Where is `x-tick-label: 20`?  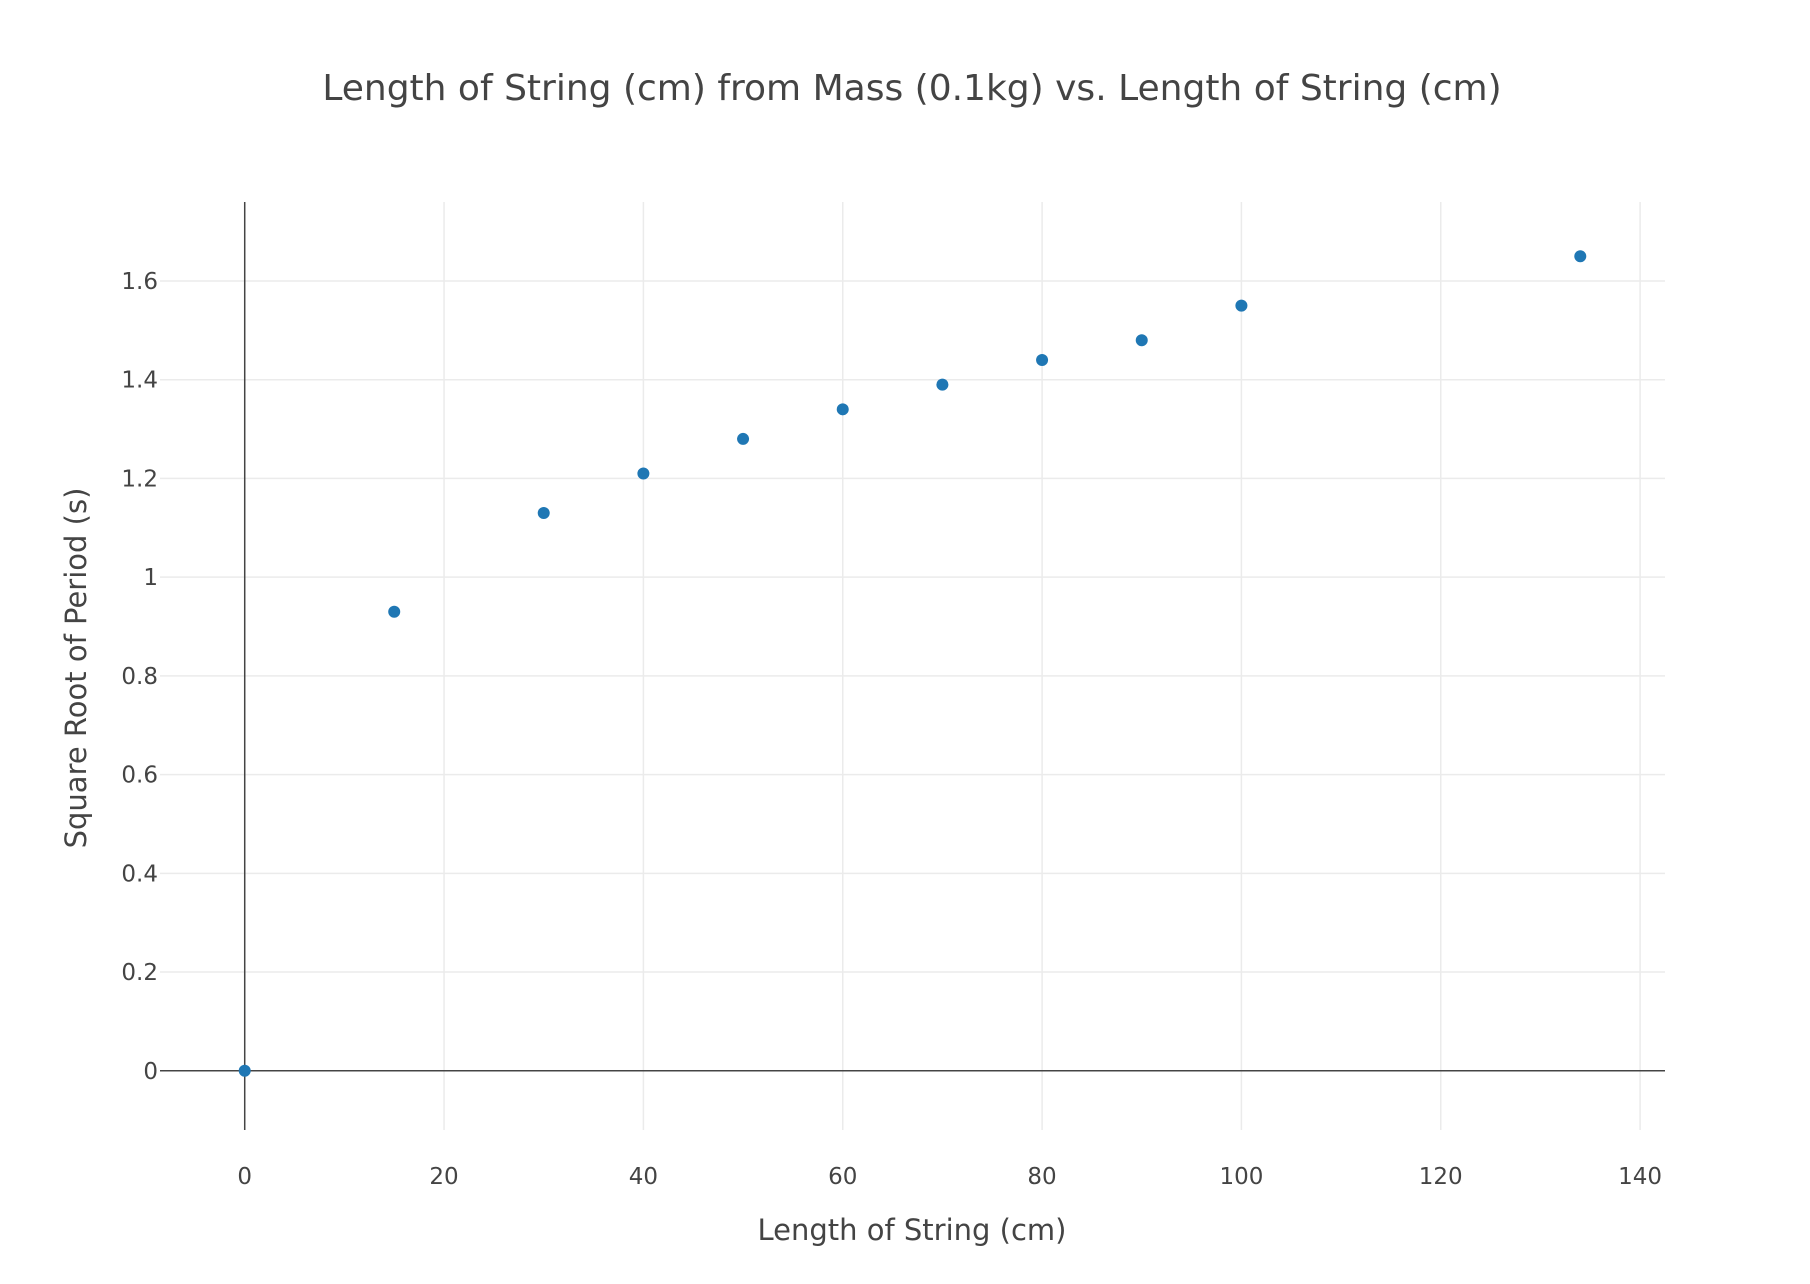 x-tick-label: 20 is located at coordinates (443, 1177).